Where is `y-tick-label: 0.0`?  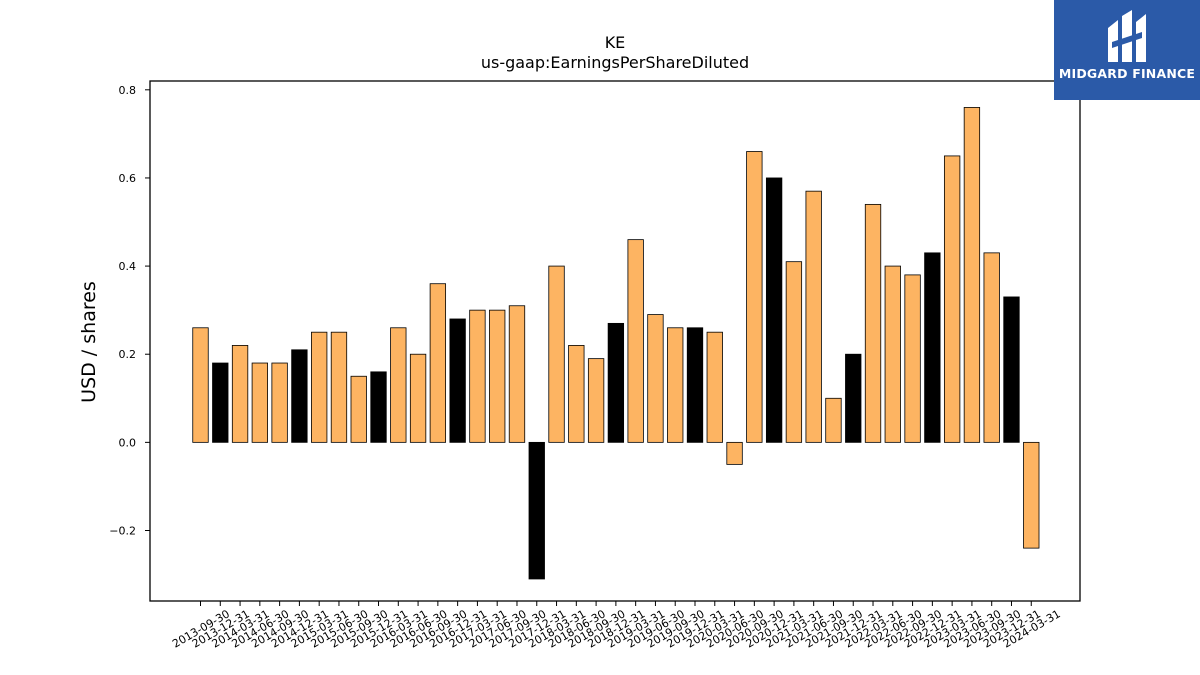
y-tick-label: 0.0 is located at coordinates (128, 442).